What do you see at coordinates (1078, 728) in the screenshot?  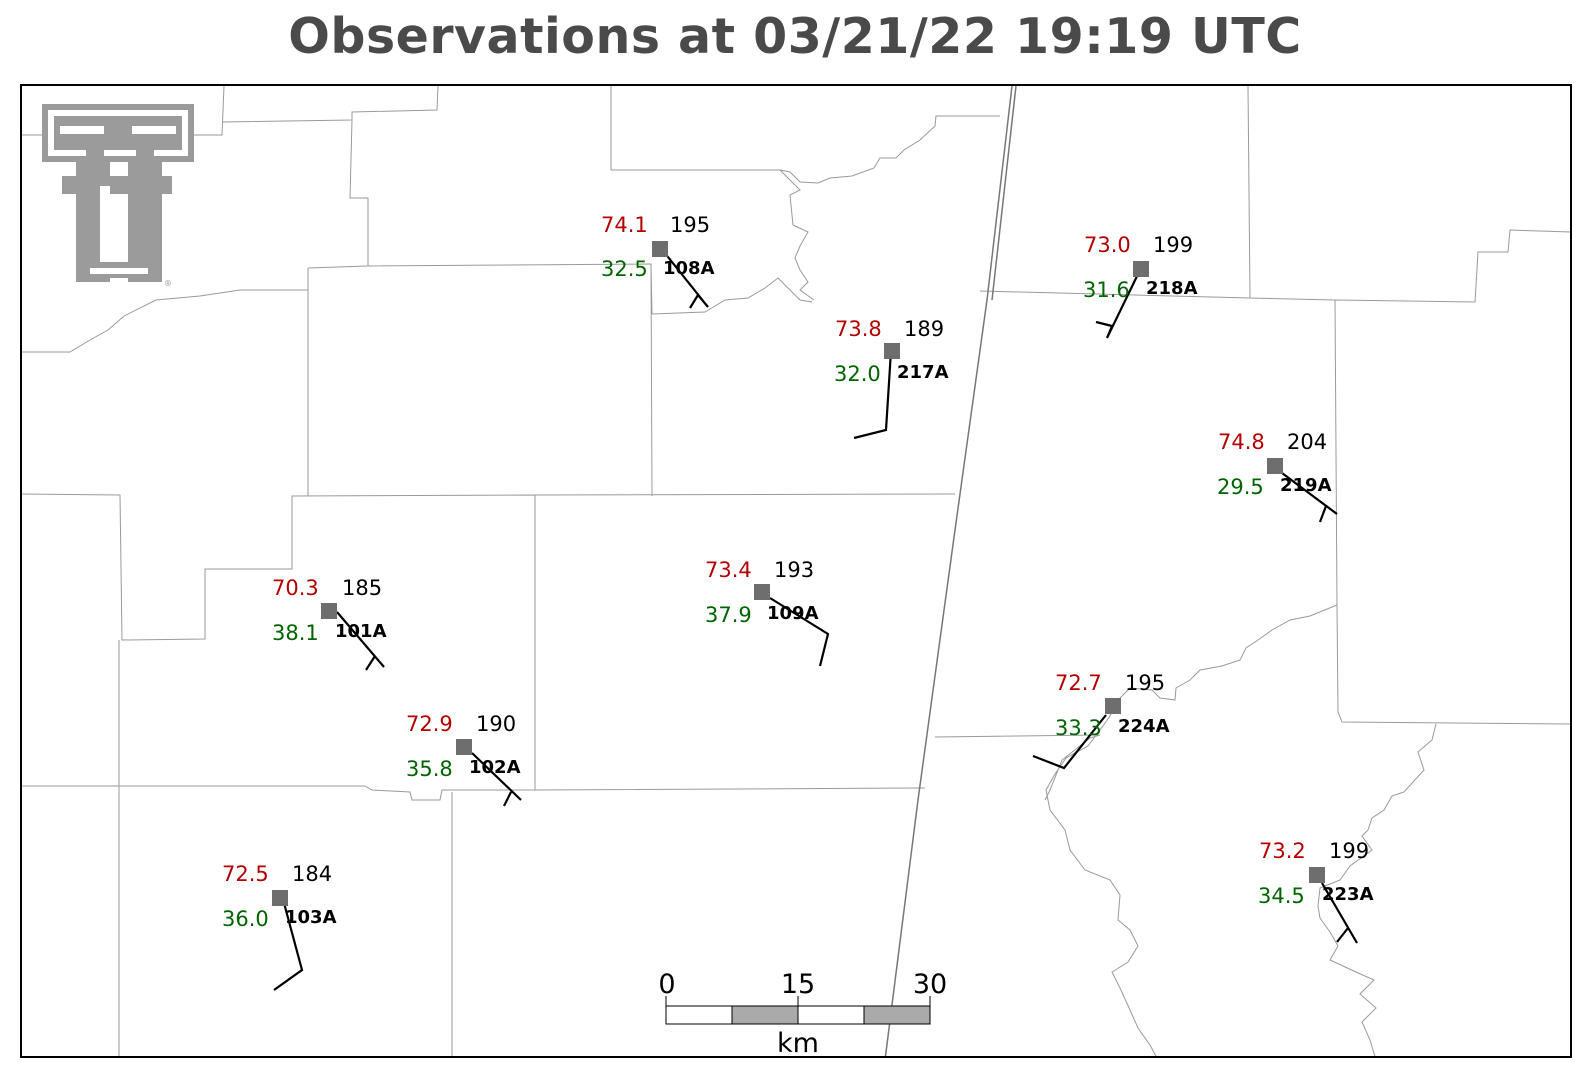 I see `dewpoint-label: 33.3` at bounding box center [1078, 728].